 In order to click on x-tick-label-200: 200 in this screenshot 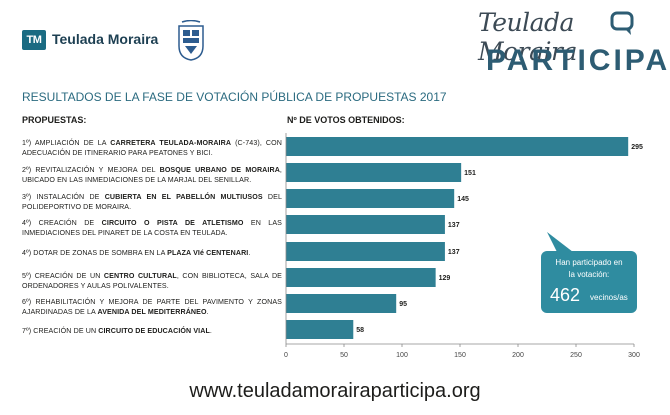, I will do `click(518, 355)`.